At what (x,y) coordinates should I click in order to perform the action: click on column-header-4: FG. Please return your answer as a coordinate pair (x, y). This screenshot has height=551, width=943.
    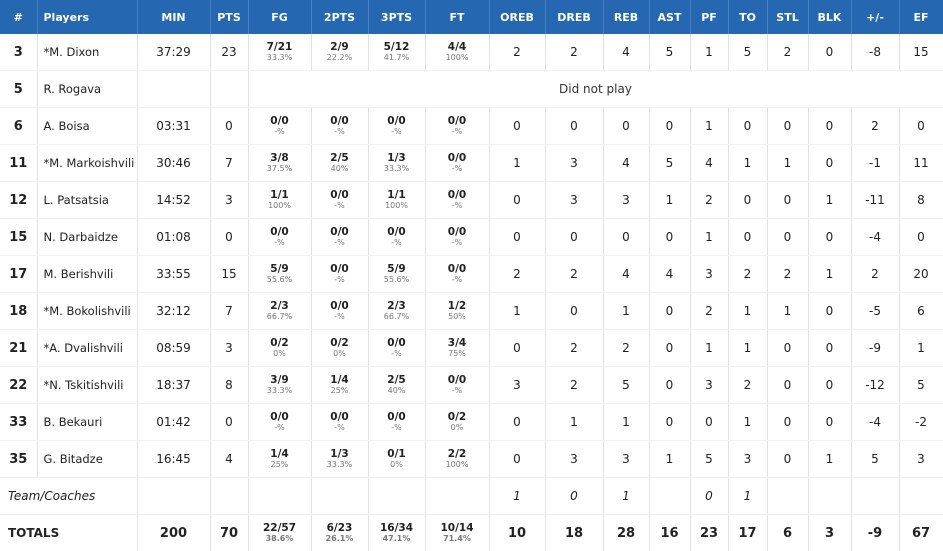
    Looking at the image, I should click on (279, 17).